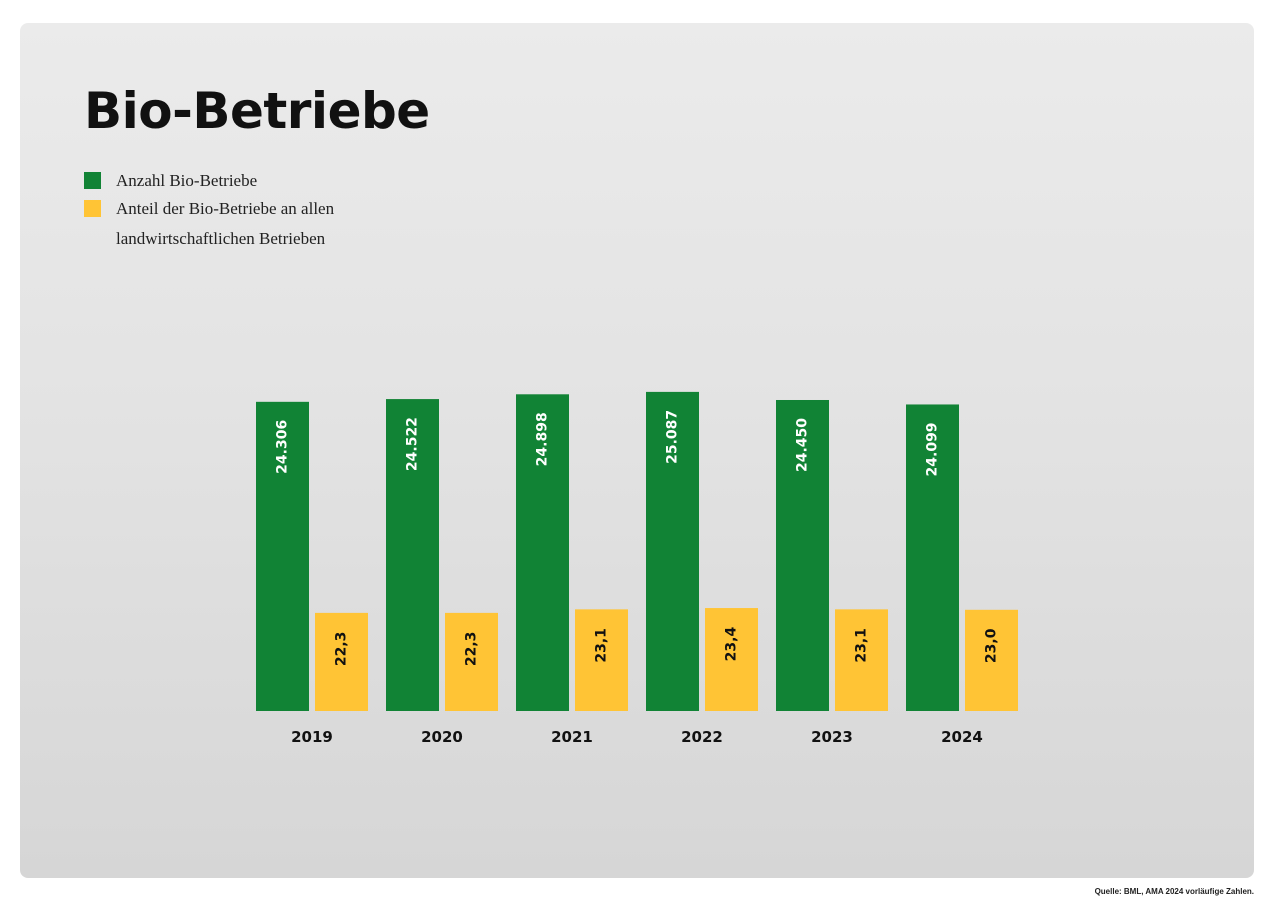 This screenshot has width=1280, height=905. I want to click on bar-anzahl-2023, so click(802, 555).